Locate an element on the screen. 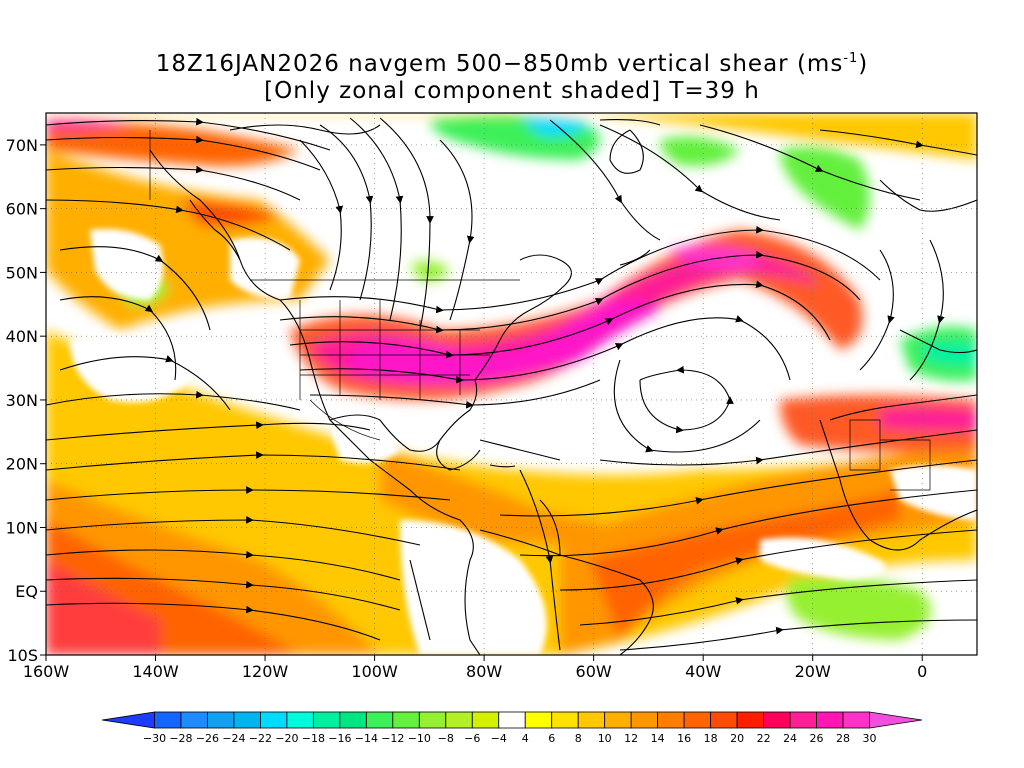 The width and height of the screenshot is (1024, 768). colorbar-label: 8 is located at coordinates (578, 738).